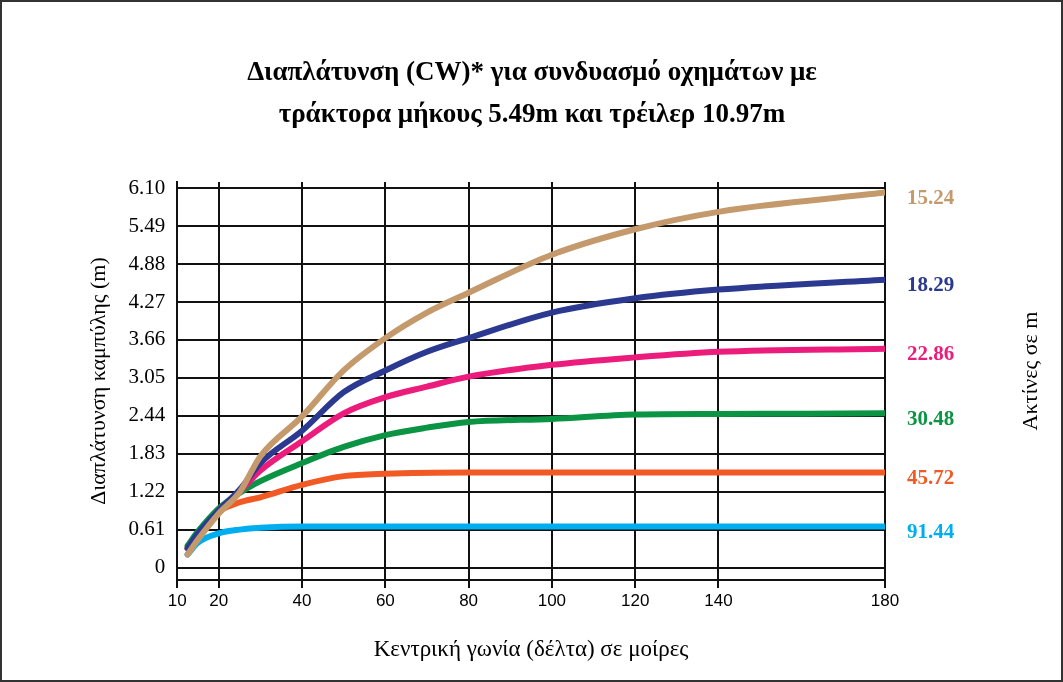 Image resolution: width=1063 pixels, height=682 pixels. I want to click on series-label: 91.44, so click(931, 530).